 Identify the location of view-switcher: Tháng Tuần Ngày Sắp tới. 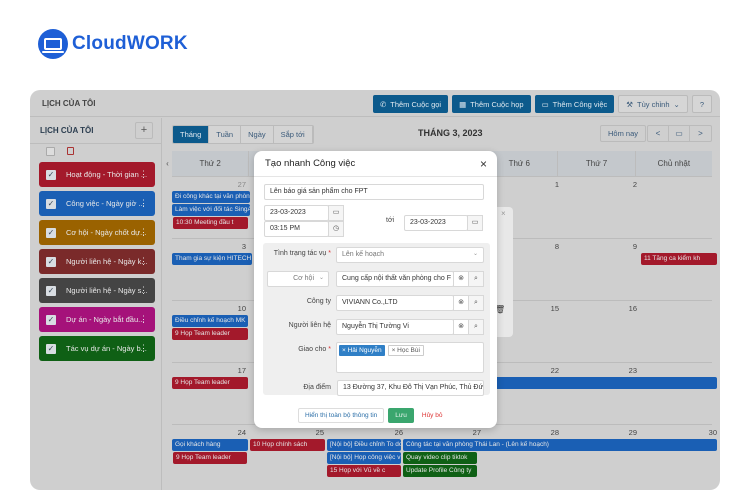
(243, 134).